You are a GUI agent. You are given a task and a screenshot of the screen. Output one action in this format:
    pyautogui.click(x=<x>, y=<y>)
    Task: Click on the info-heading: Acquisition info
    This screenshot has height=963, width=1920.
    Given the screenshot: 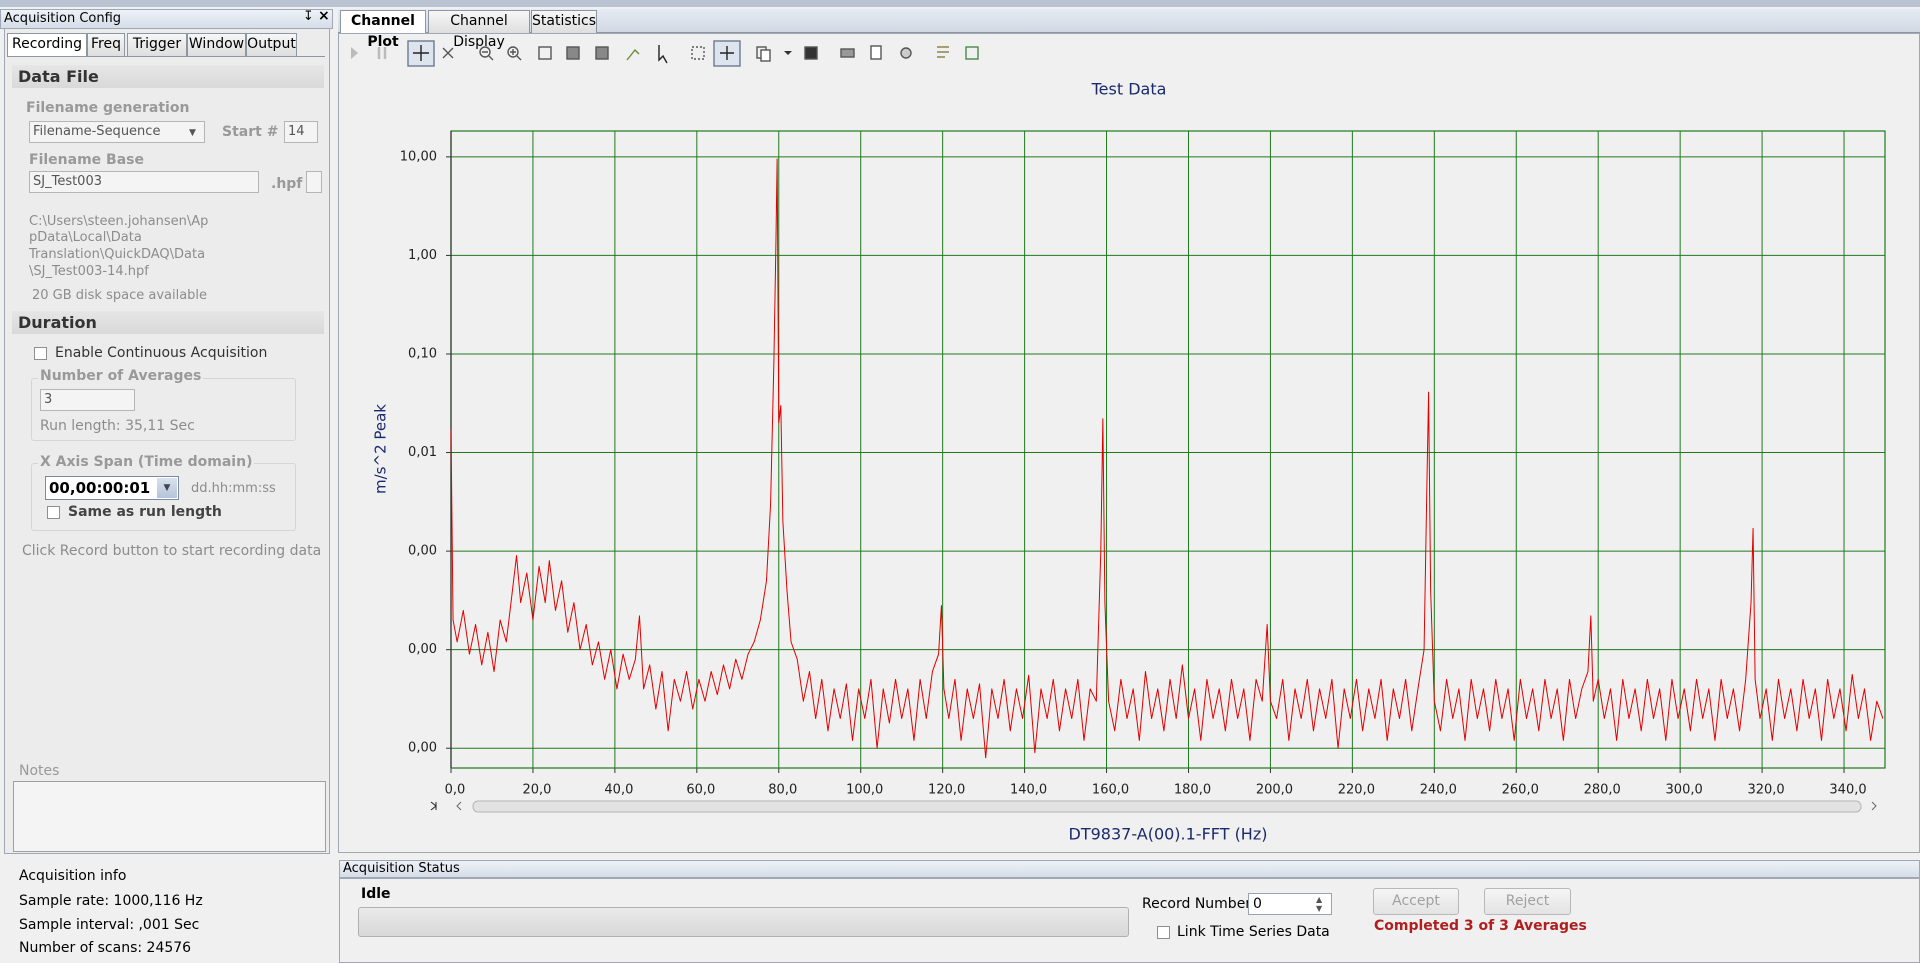 What is the action you would take?
    pyautogui.click(x=73, y=876)
    